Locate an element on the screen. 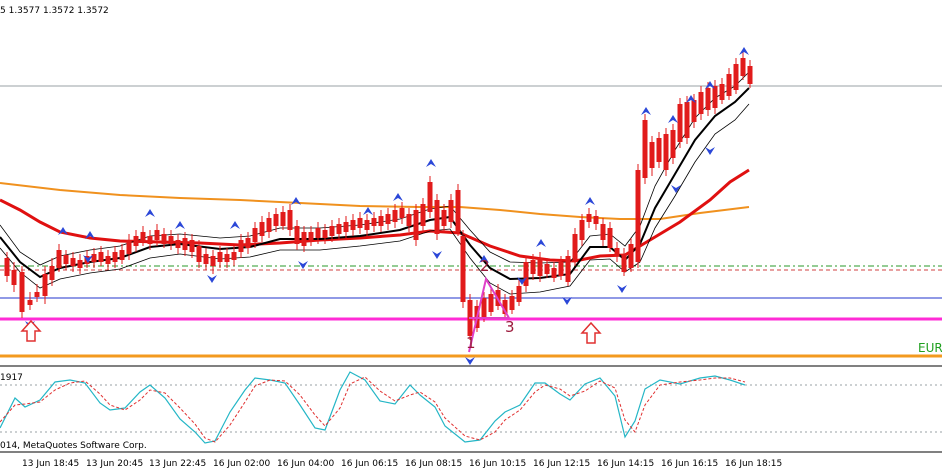  time-axis-label: 16 Jun 16:15 is located at coordinates (689, 464).